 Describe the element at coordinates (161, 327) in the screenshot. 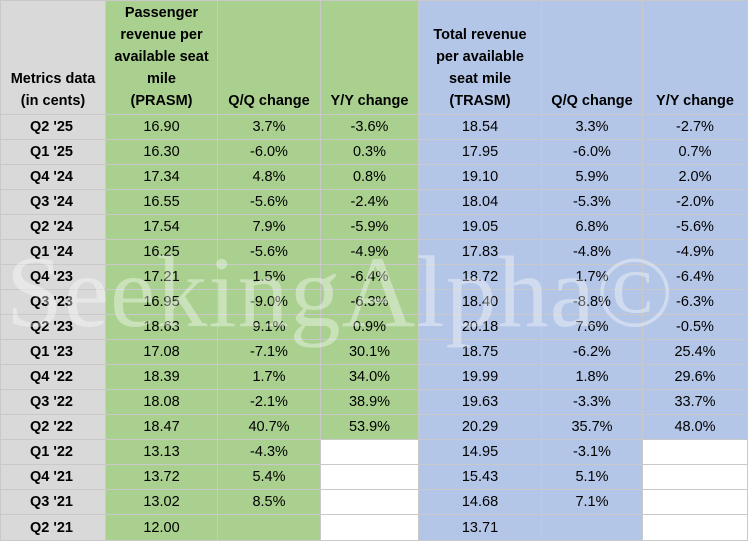

I see `prasm-cell: 18.63` at that location.